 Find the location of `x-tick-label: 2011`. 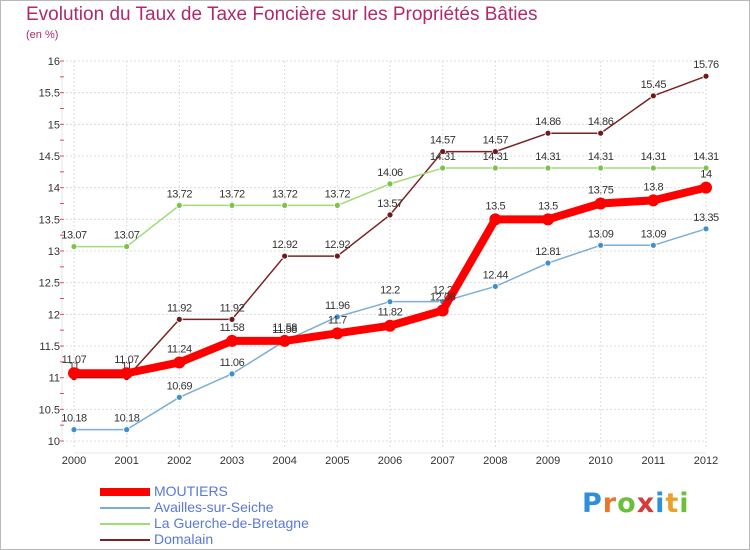

x-tick-label: 2011 is located at coordinates (654, 461).